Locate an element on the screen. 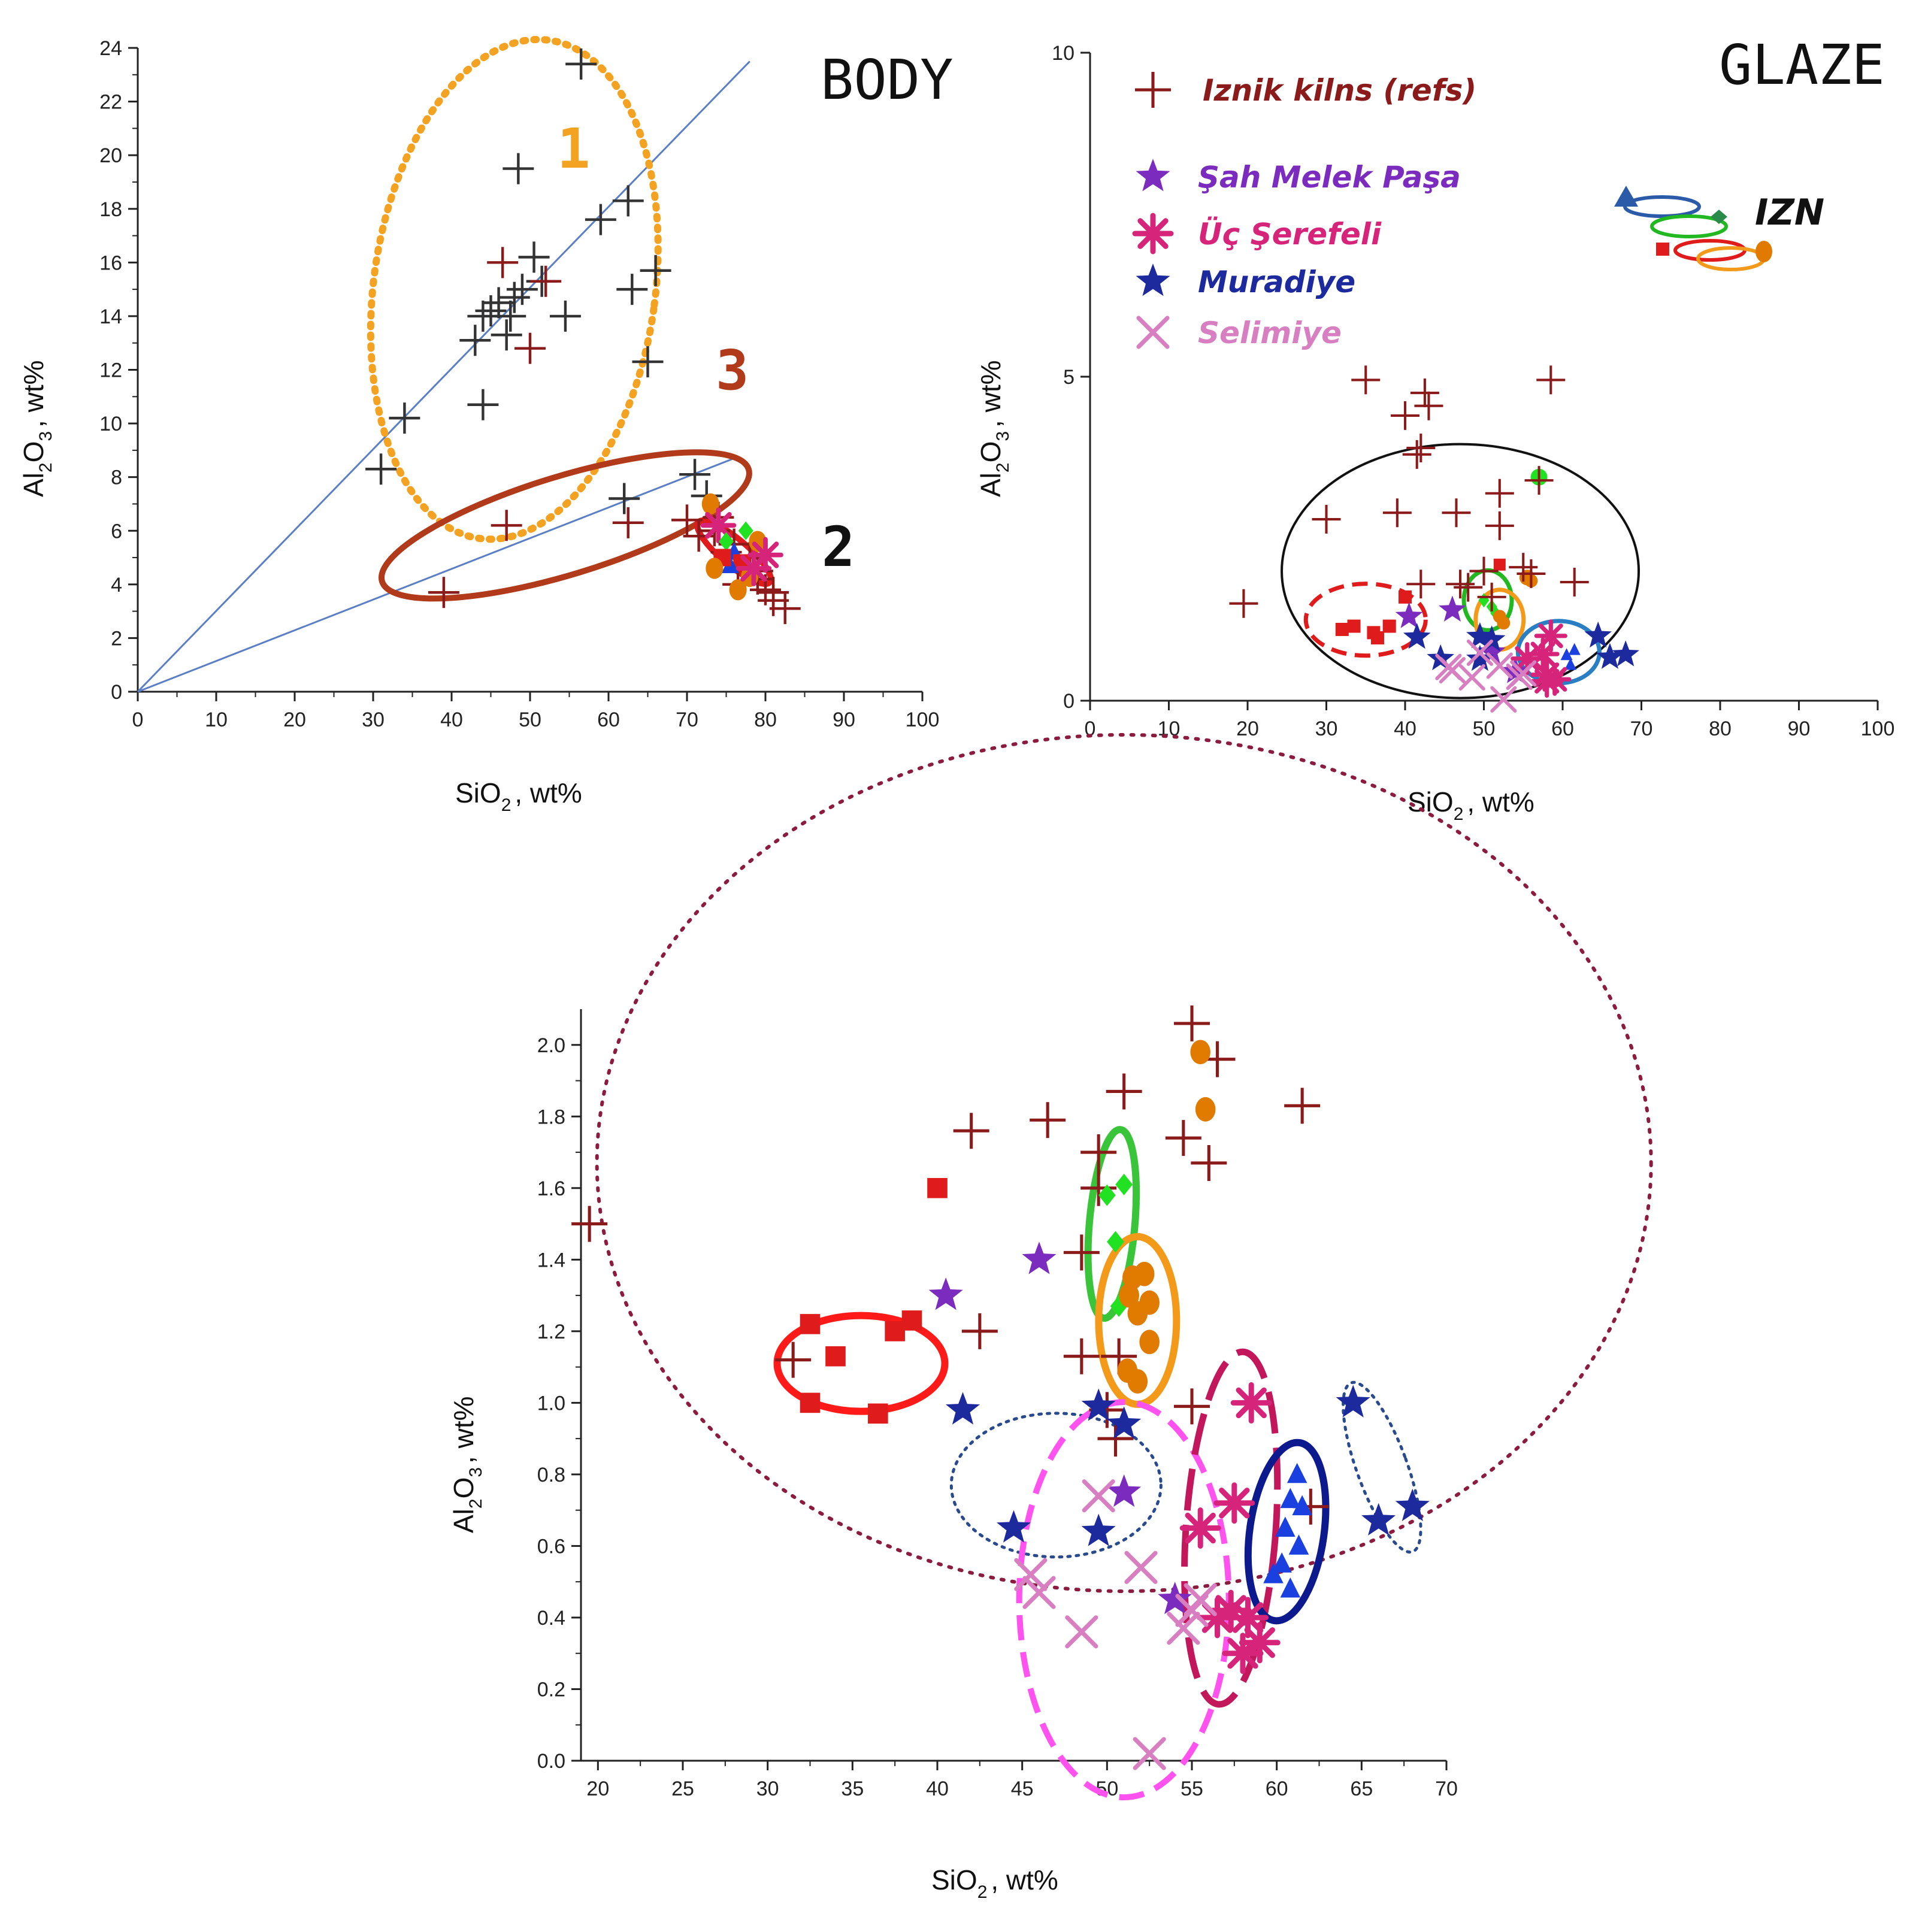 The image size is (1919, 1932). glaze-points is located at coordinates (1434, 539).